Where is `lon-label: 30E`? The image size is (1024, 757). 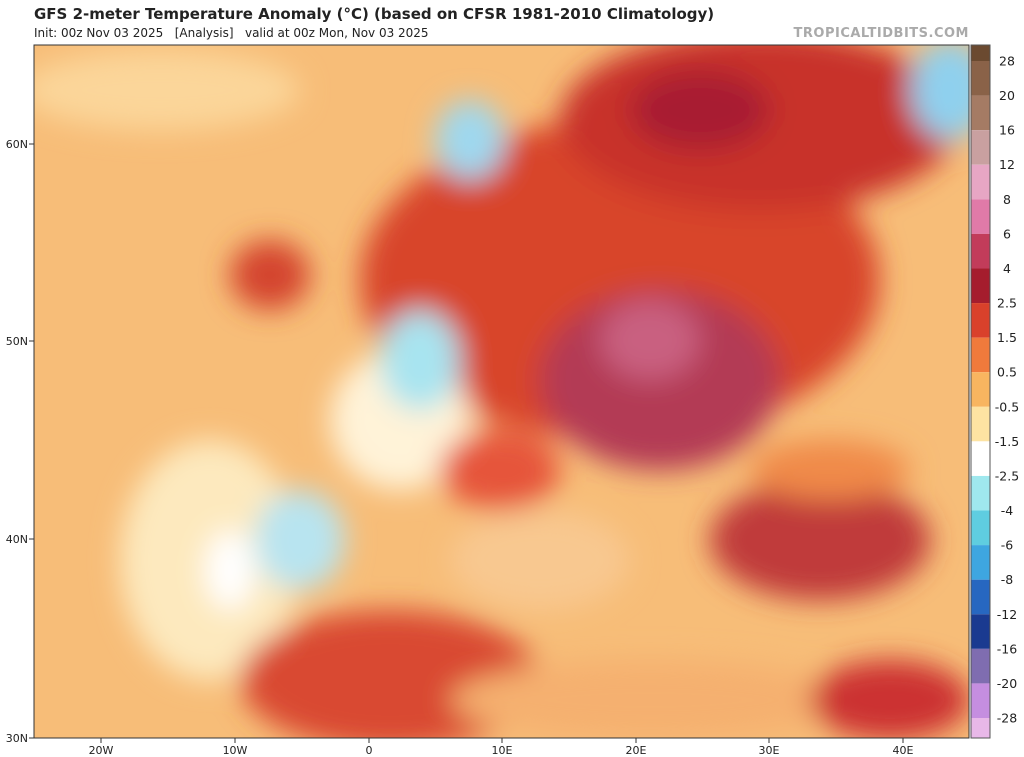 lon-label: 30E is located at coordinates (769, 750).